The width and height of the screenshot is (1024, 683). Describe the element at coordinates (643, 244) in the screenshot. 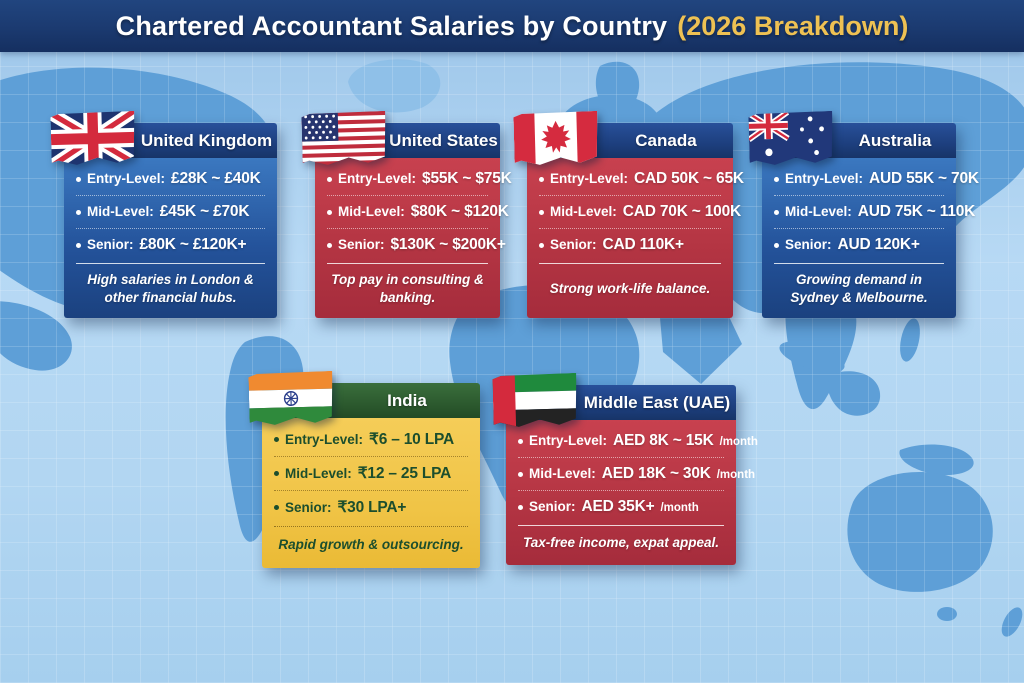

I see `row-value: CAD 110K+` at that location.